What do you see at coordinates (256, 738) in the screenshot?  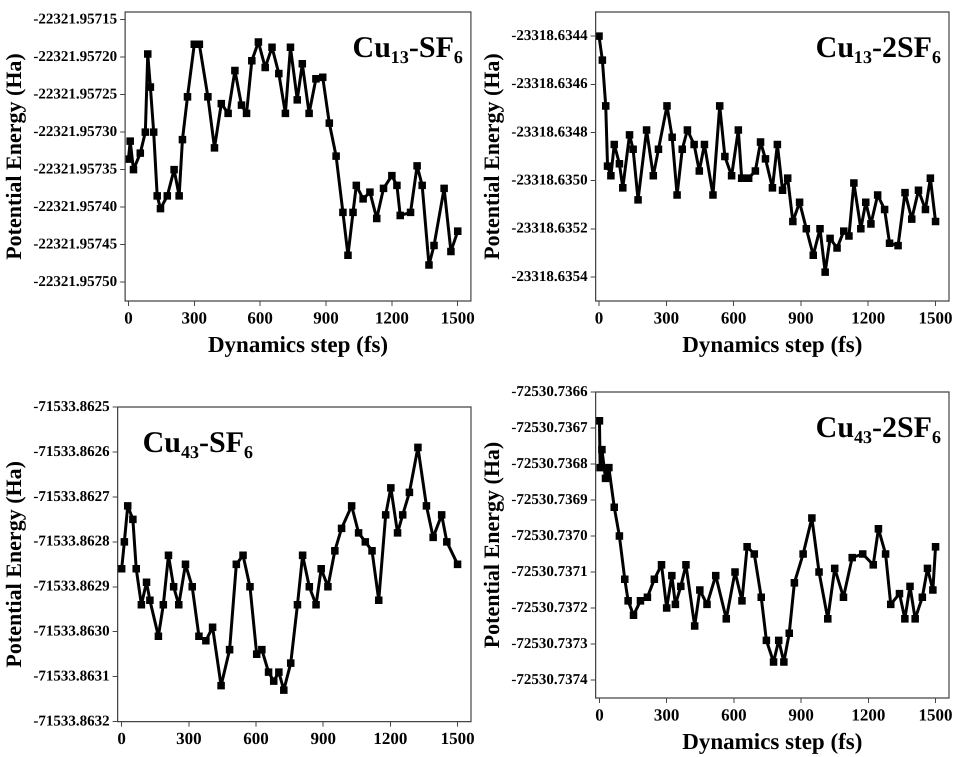 I see `x-tick-label: 600` at bounding box center [256, 738].